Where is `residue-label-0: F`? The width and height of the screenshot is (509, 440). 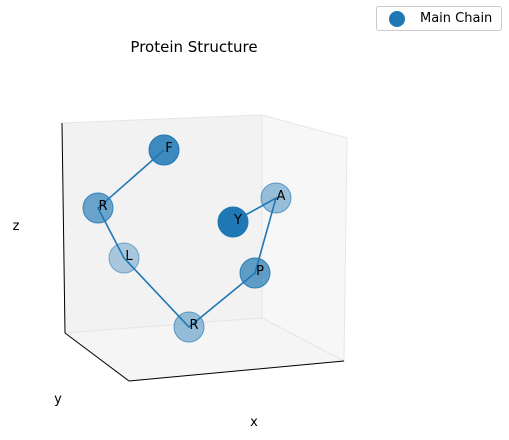 residue-label-0: F is located at coordinates (168, 148).